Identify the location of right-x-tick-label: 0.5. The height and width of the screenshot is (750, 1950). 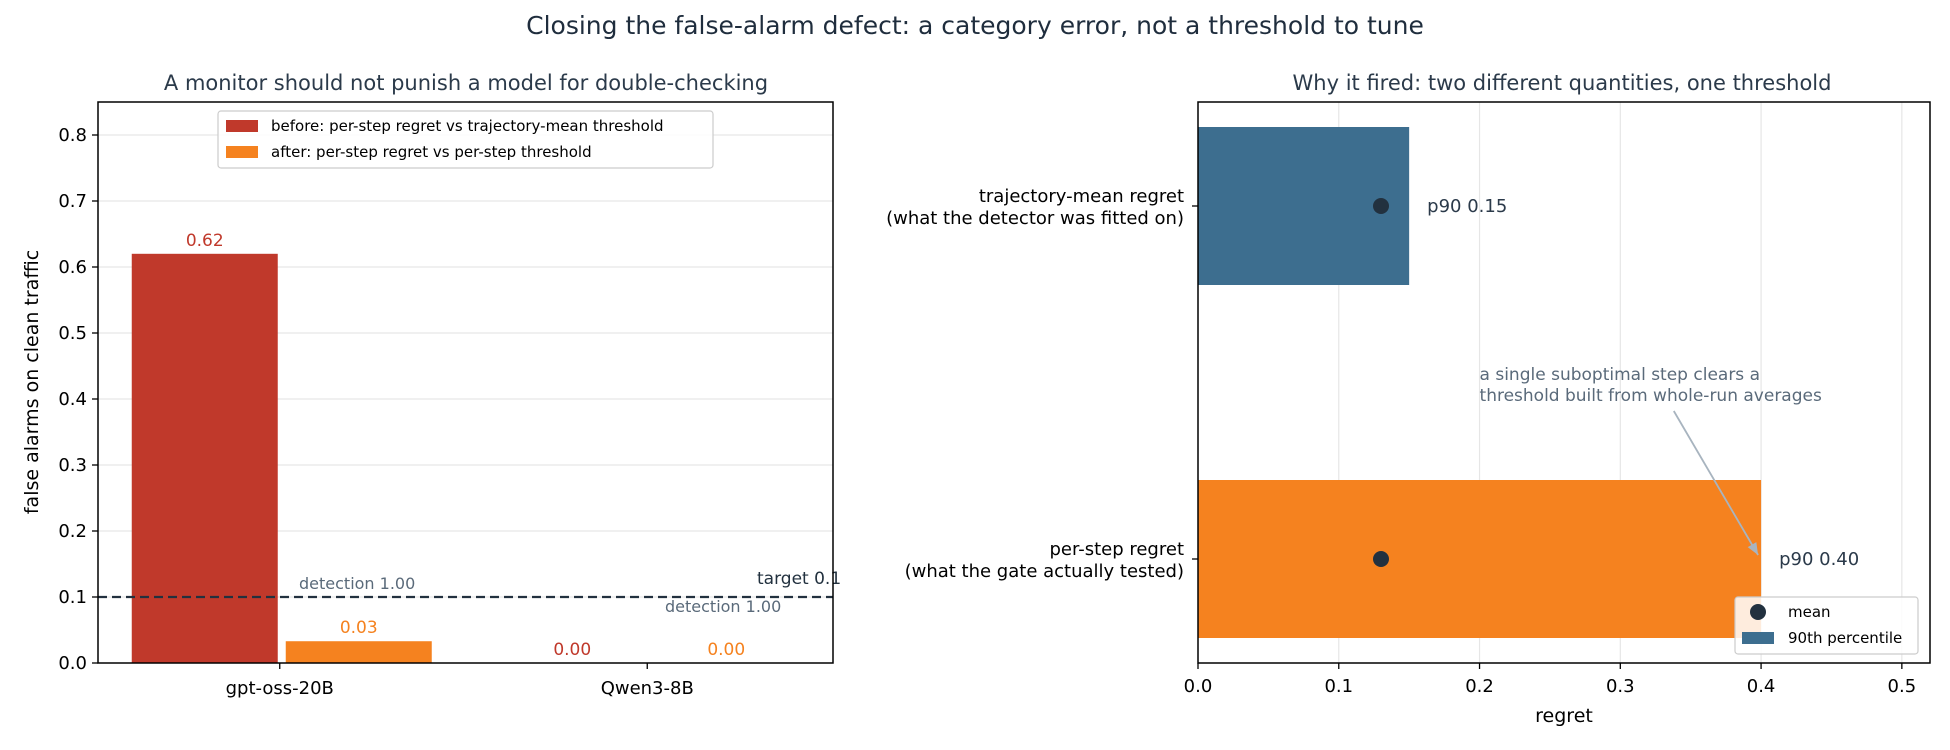
(1902, 686).